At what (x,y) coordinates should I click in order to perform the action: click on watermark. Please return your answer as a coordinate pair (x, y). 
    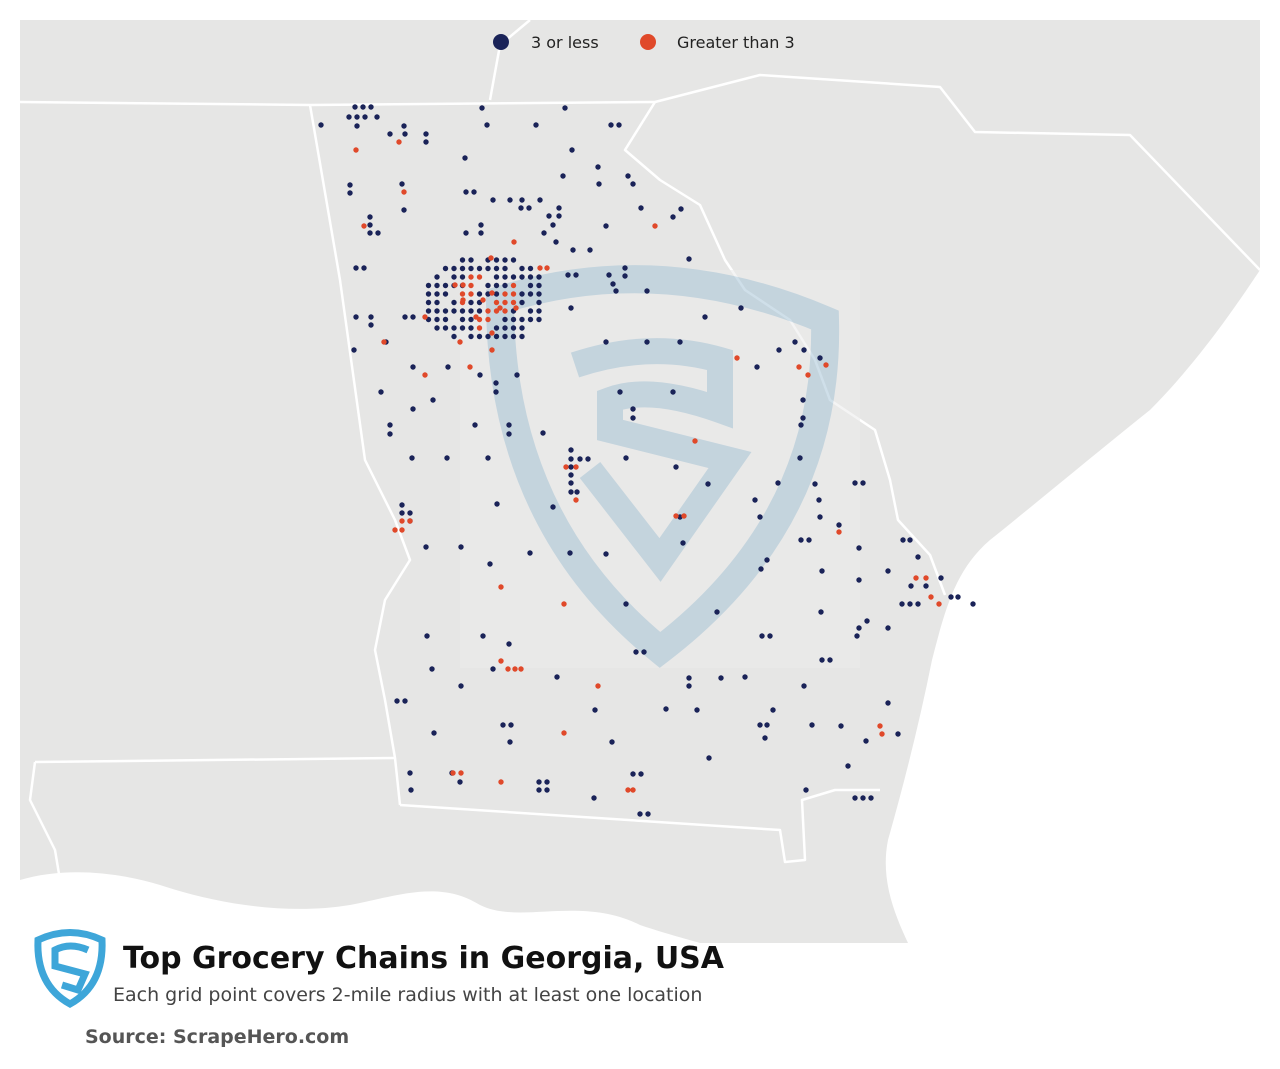
    Looking at the image, I should click on (660, 466).